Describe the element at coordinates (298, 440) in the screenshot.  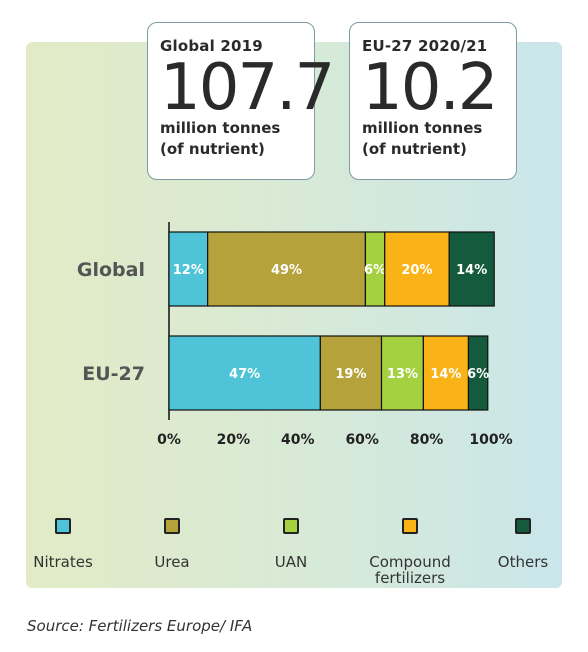
I see `x-tick-label: 40%` at that location.